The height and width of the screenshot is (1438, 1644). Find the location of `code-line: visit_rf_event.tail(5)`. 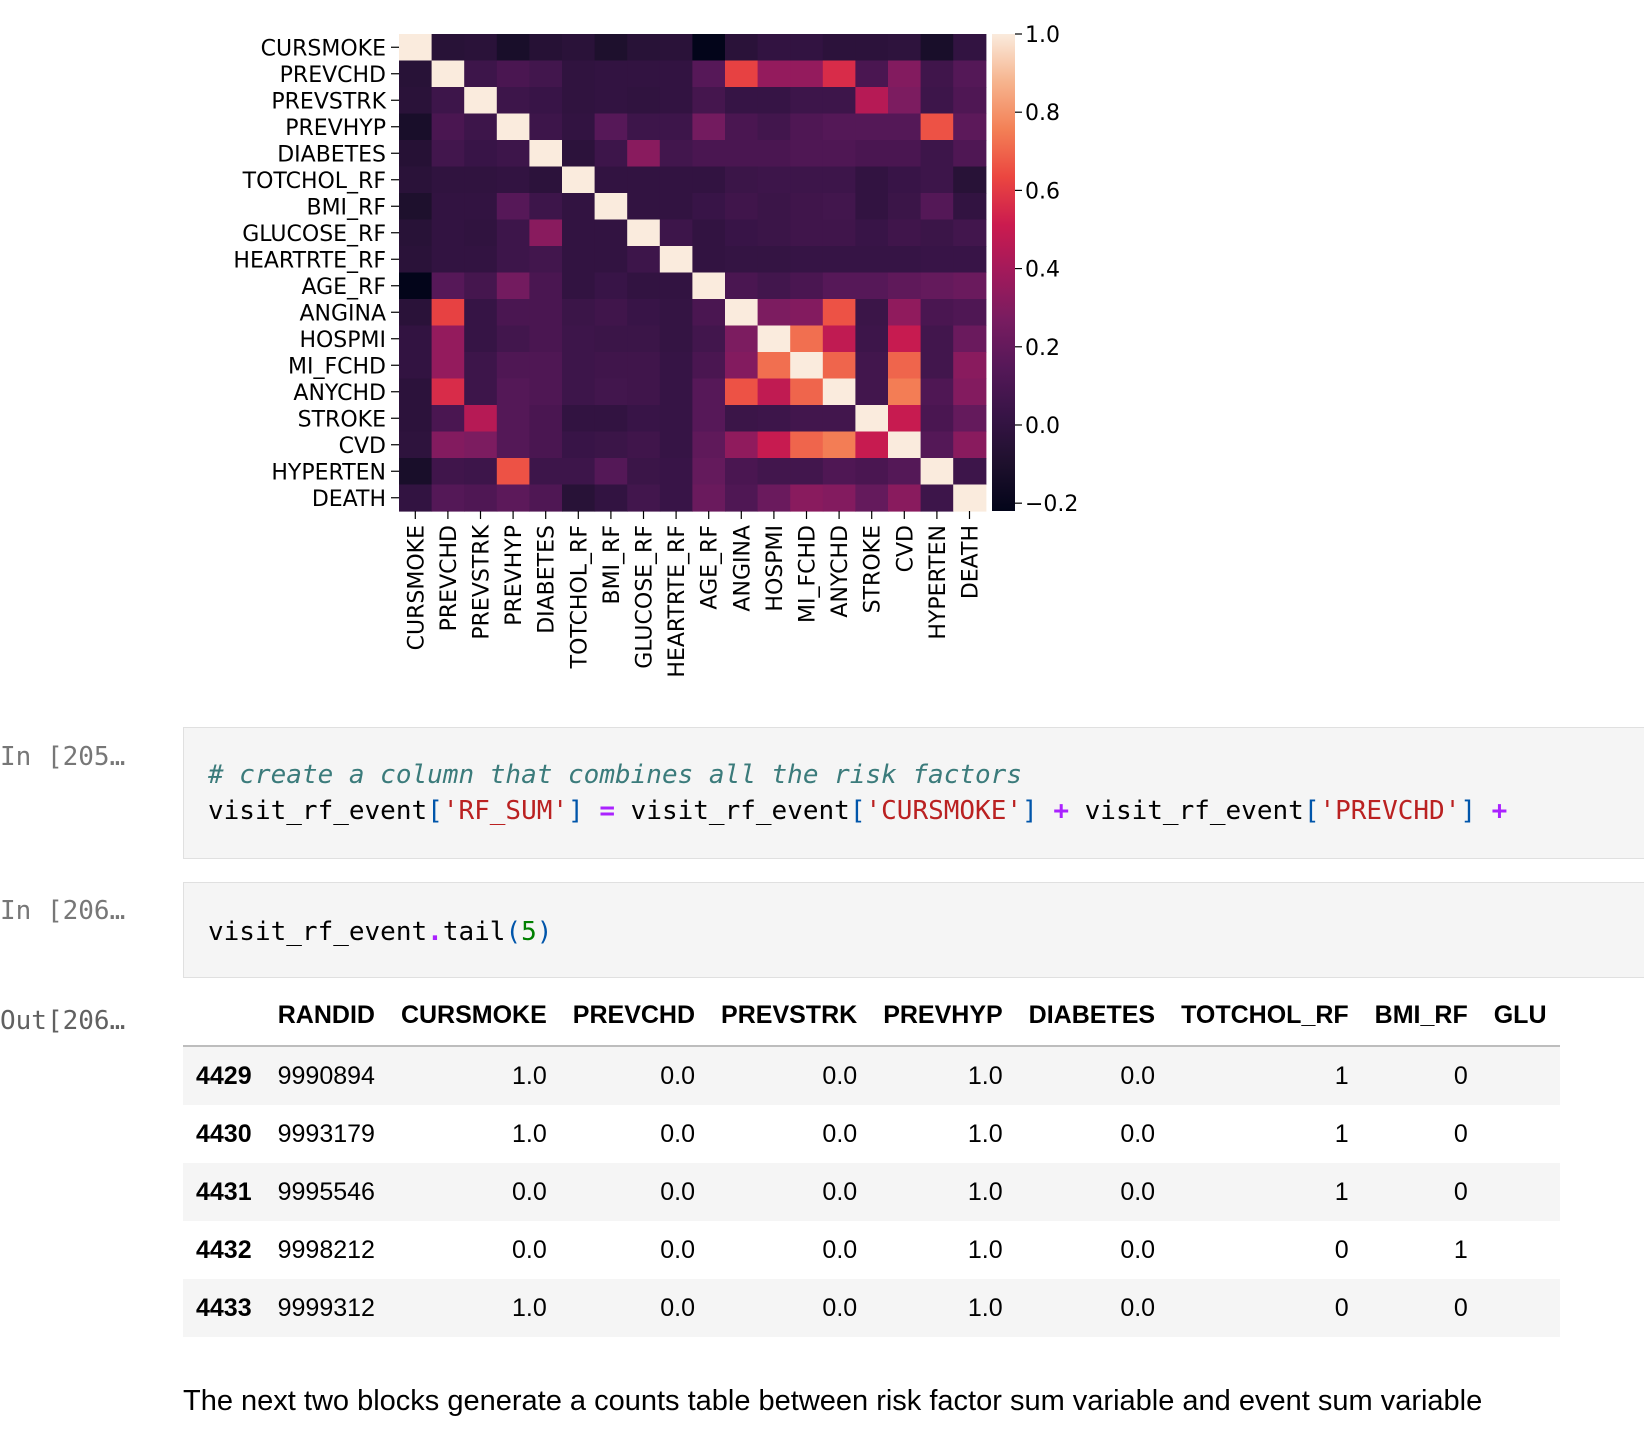

code-line: visit_rf_event.tail(5) is located at coordinates (380, 932).